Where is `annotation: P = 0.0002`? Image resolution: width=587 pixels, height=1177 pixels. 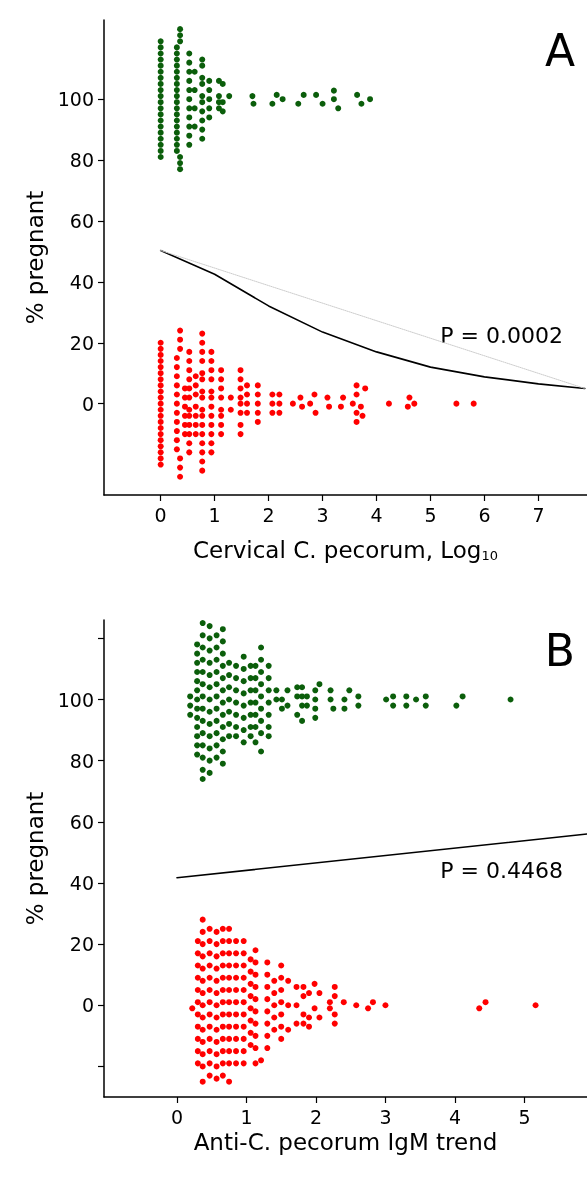
annotation: P = 0.0002 is located at coordinates (502, 335).